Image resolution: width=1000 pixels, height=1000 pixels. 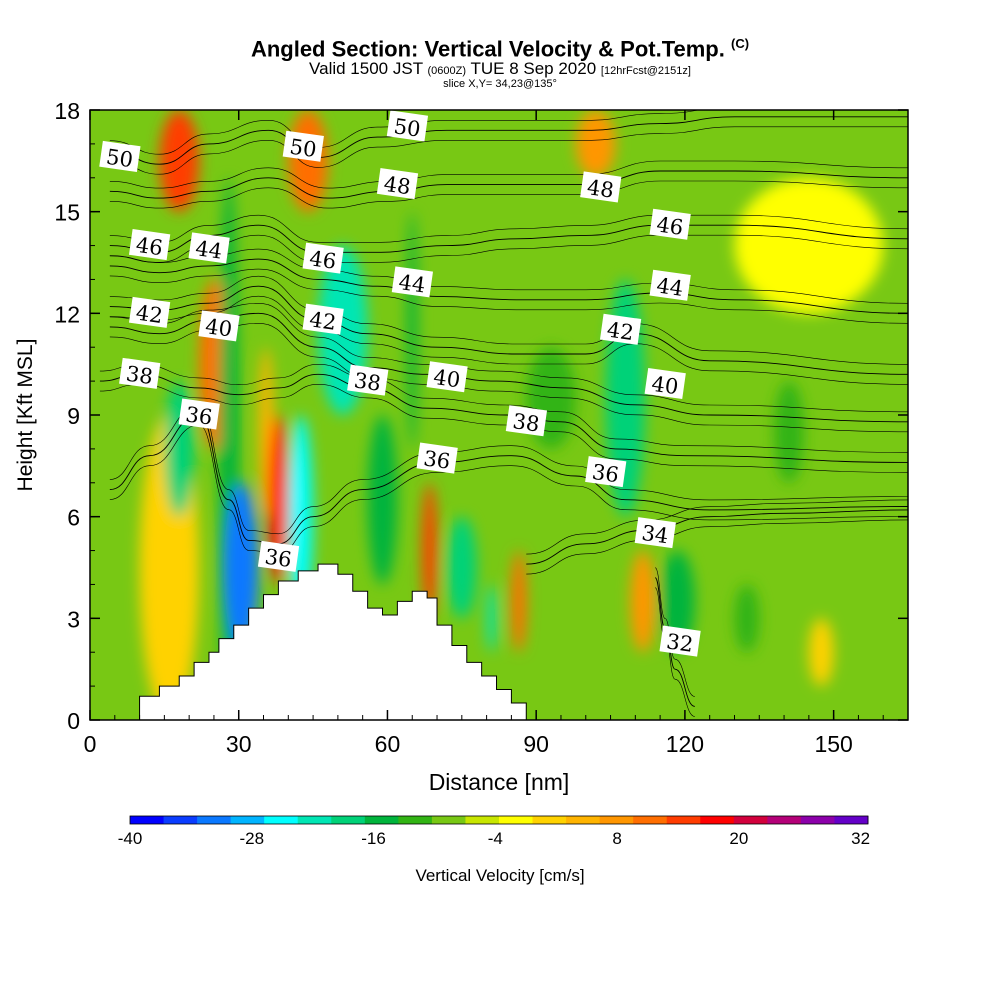 I want to click on terrain-mask, so click(x=499, y=642).